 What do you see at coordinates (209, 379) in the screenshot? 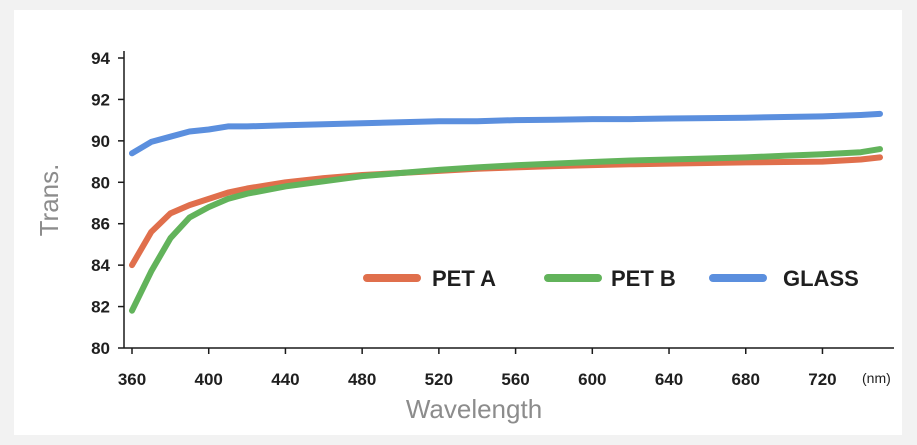
I see `x-tick-label: 400` at bounding box center [209, 379].